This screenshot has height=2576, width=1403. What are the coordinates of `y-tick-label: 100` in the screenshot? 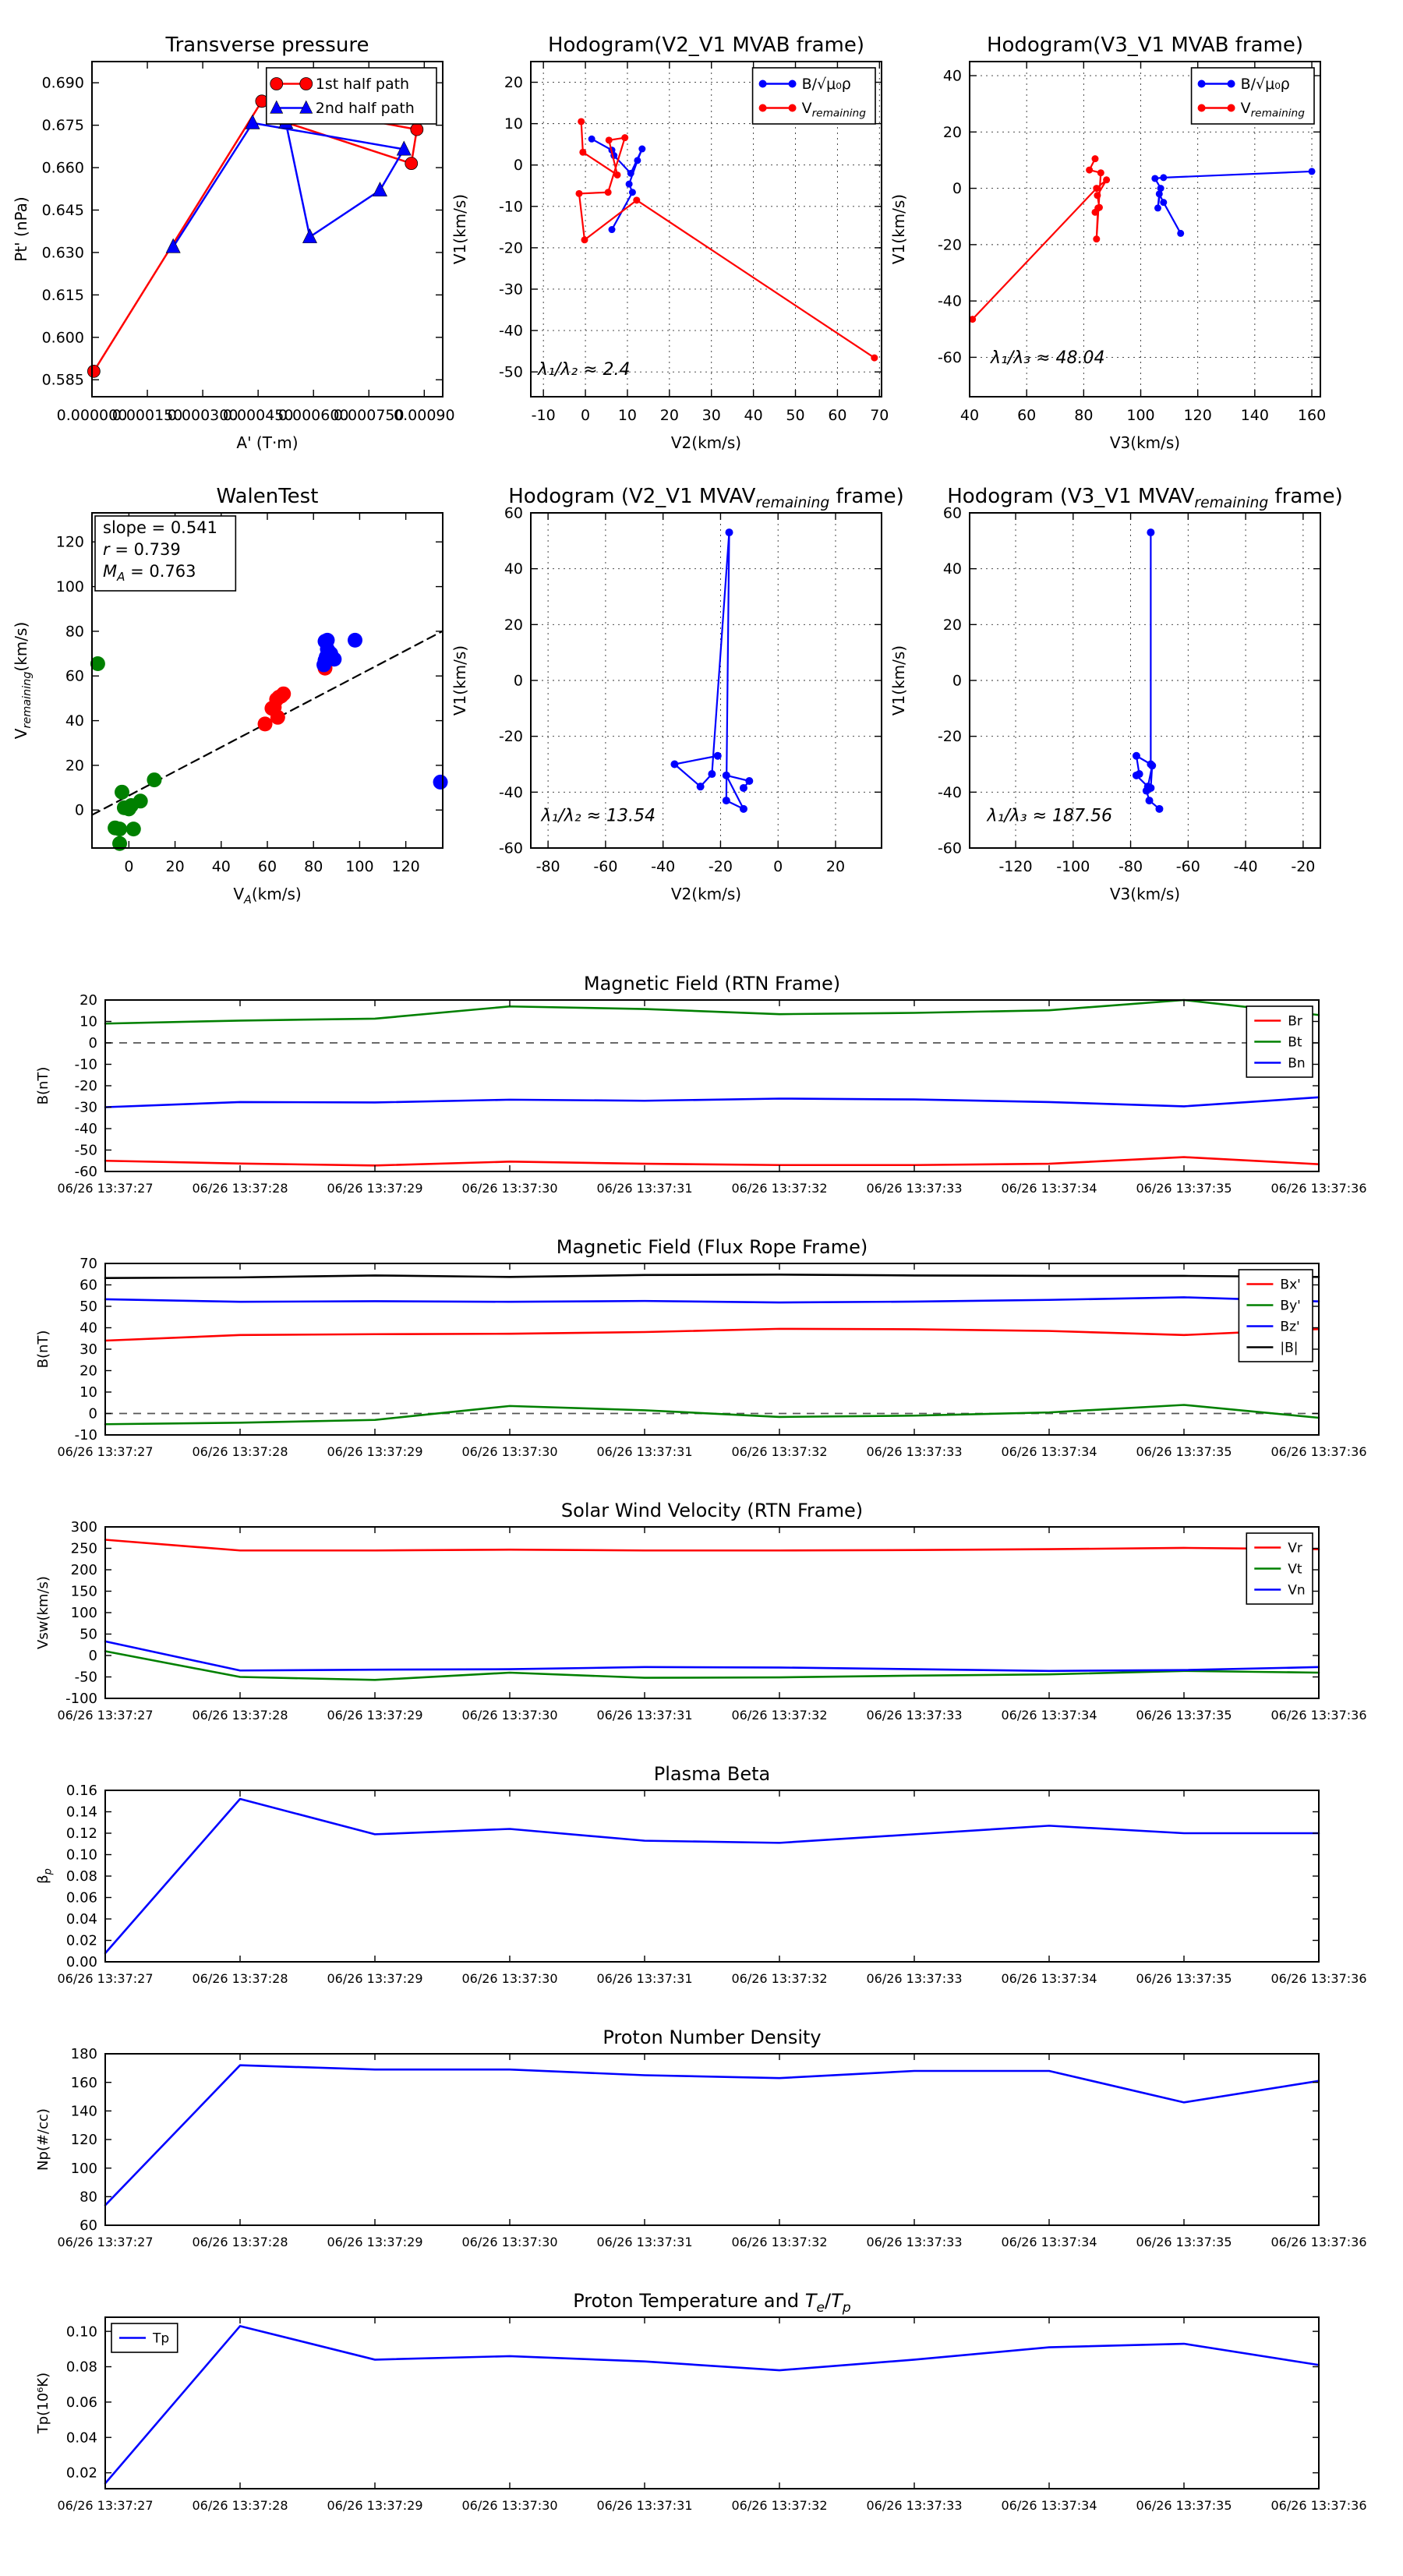 It's located at (84, 2169).